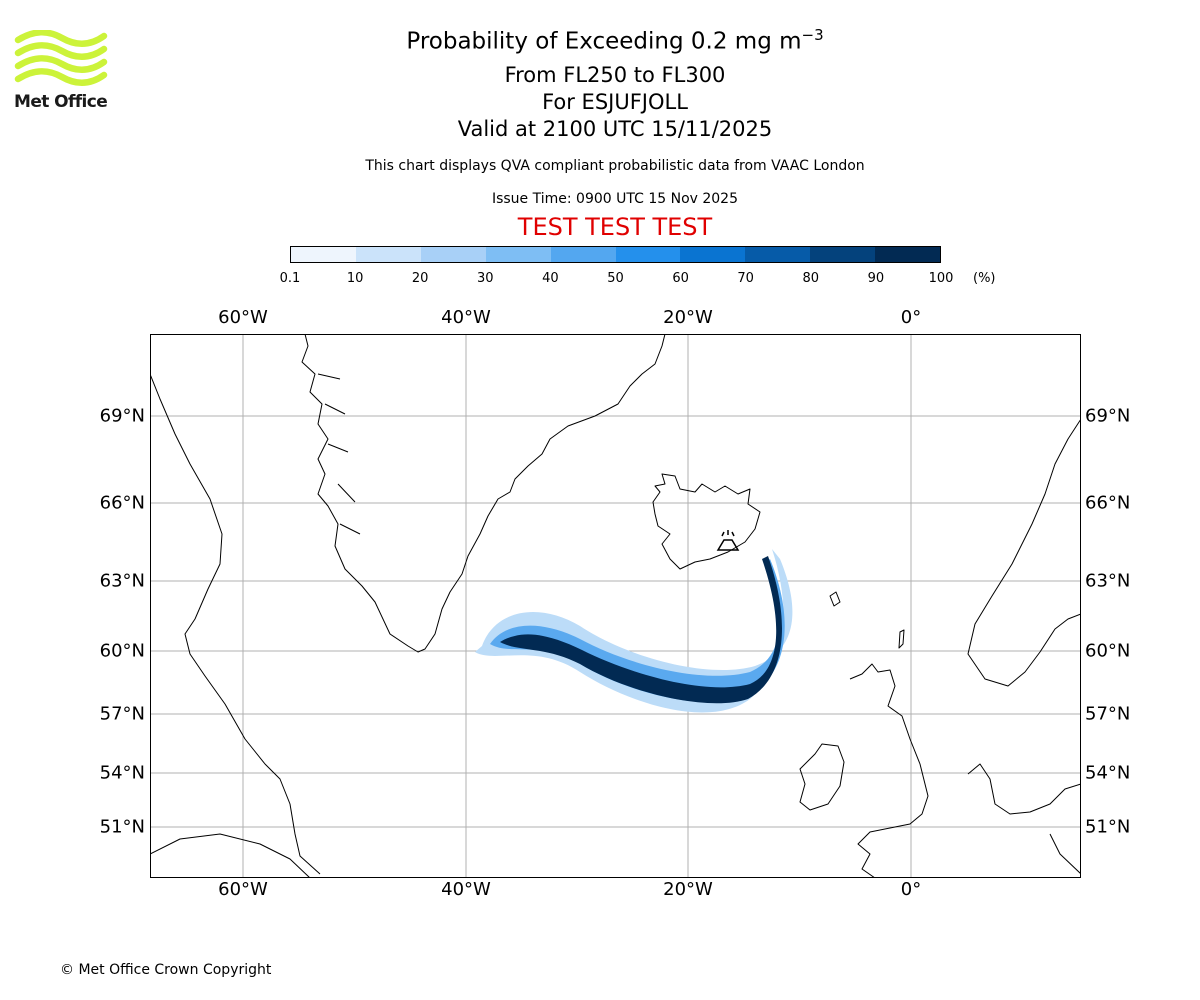 The width and height of the screenshot is (1200, 1000). What do you see at coordinates (901, 639) in the screenshot?
I see `coast-shetland` at bounding box center [901, 639].